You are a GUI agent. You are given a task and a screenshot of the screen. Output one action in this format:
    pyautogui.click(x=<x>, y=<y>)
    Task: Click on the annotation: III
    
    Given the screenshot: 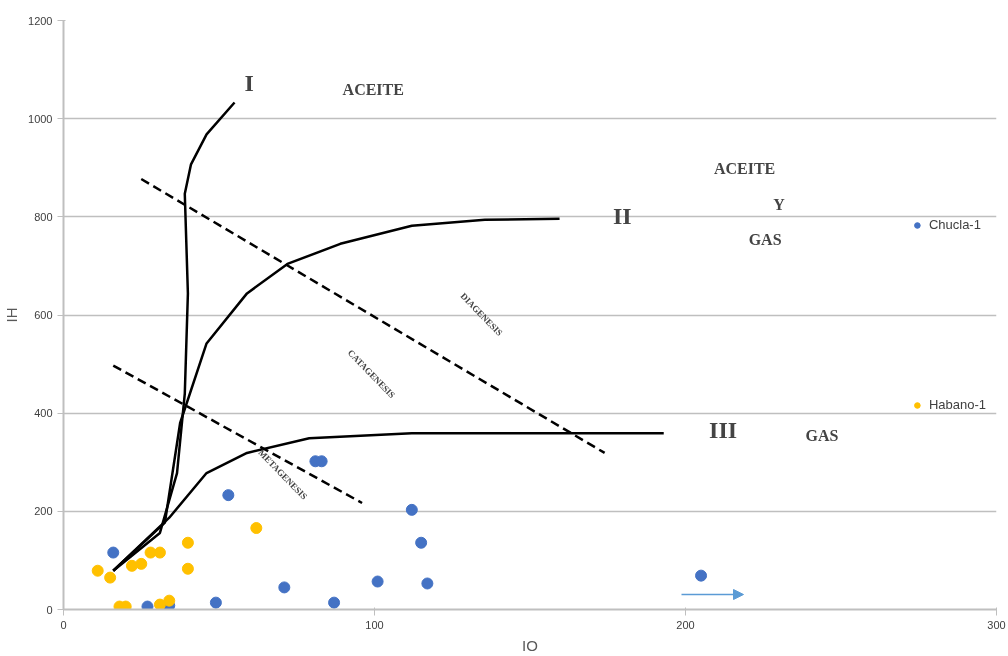 What is the action you would take?
    pyautogui.click(x=723, y=429)
    